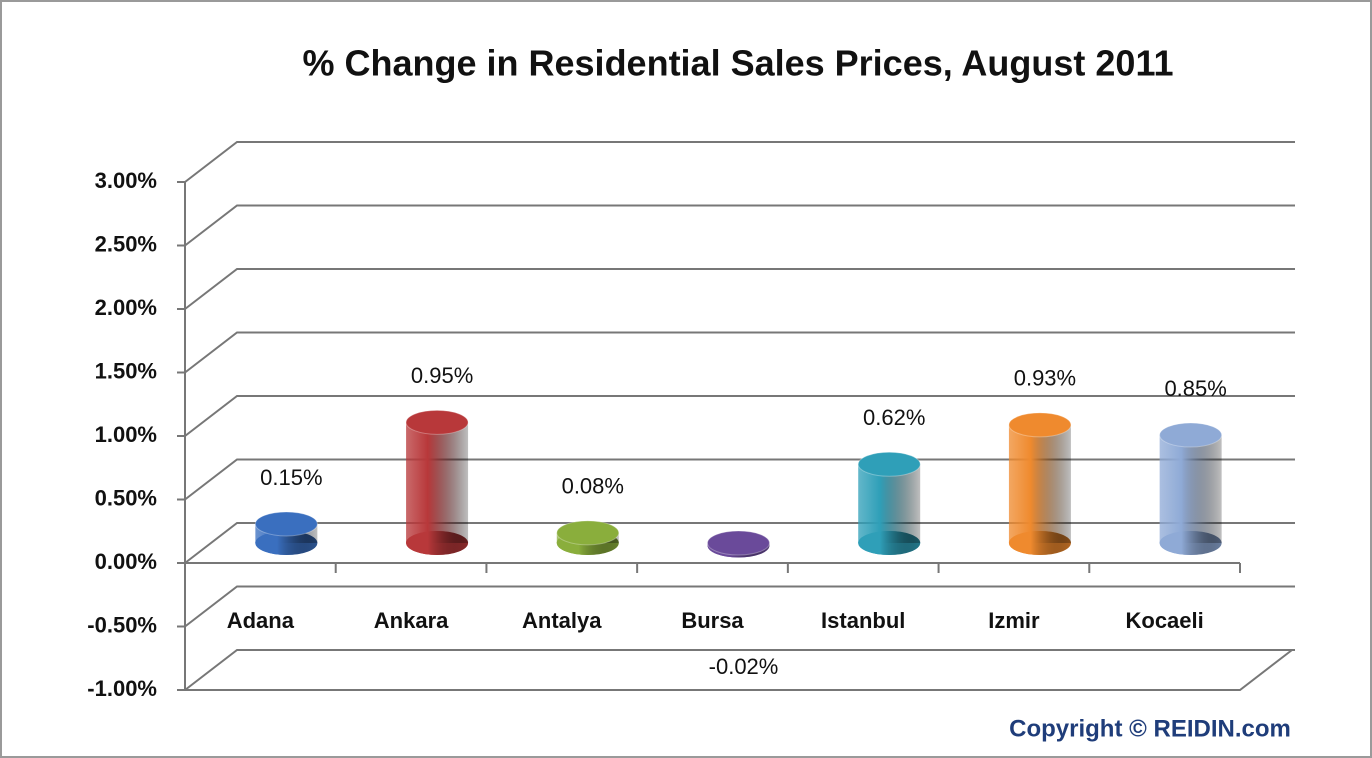  What do you see at coordinates (122, 688) in the screenshot?
I see `y-tick-label: -1.00%` at bounding box center [122, 688].